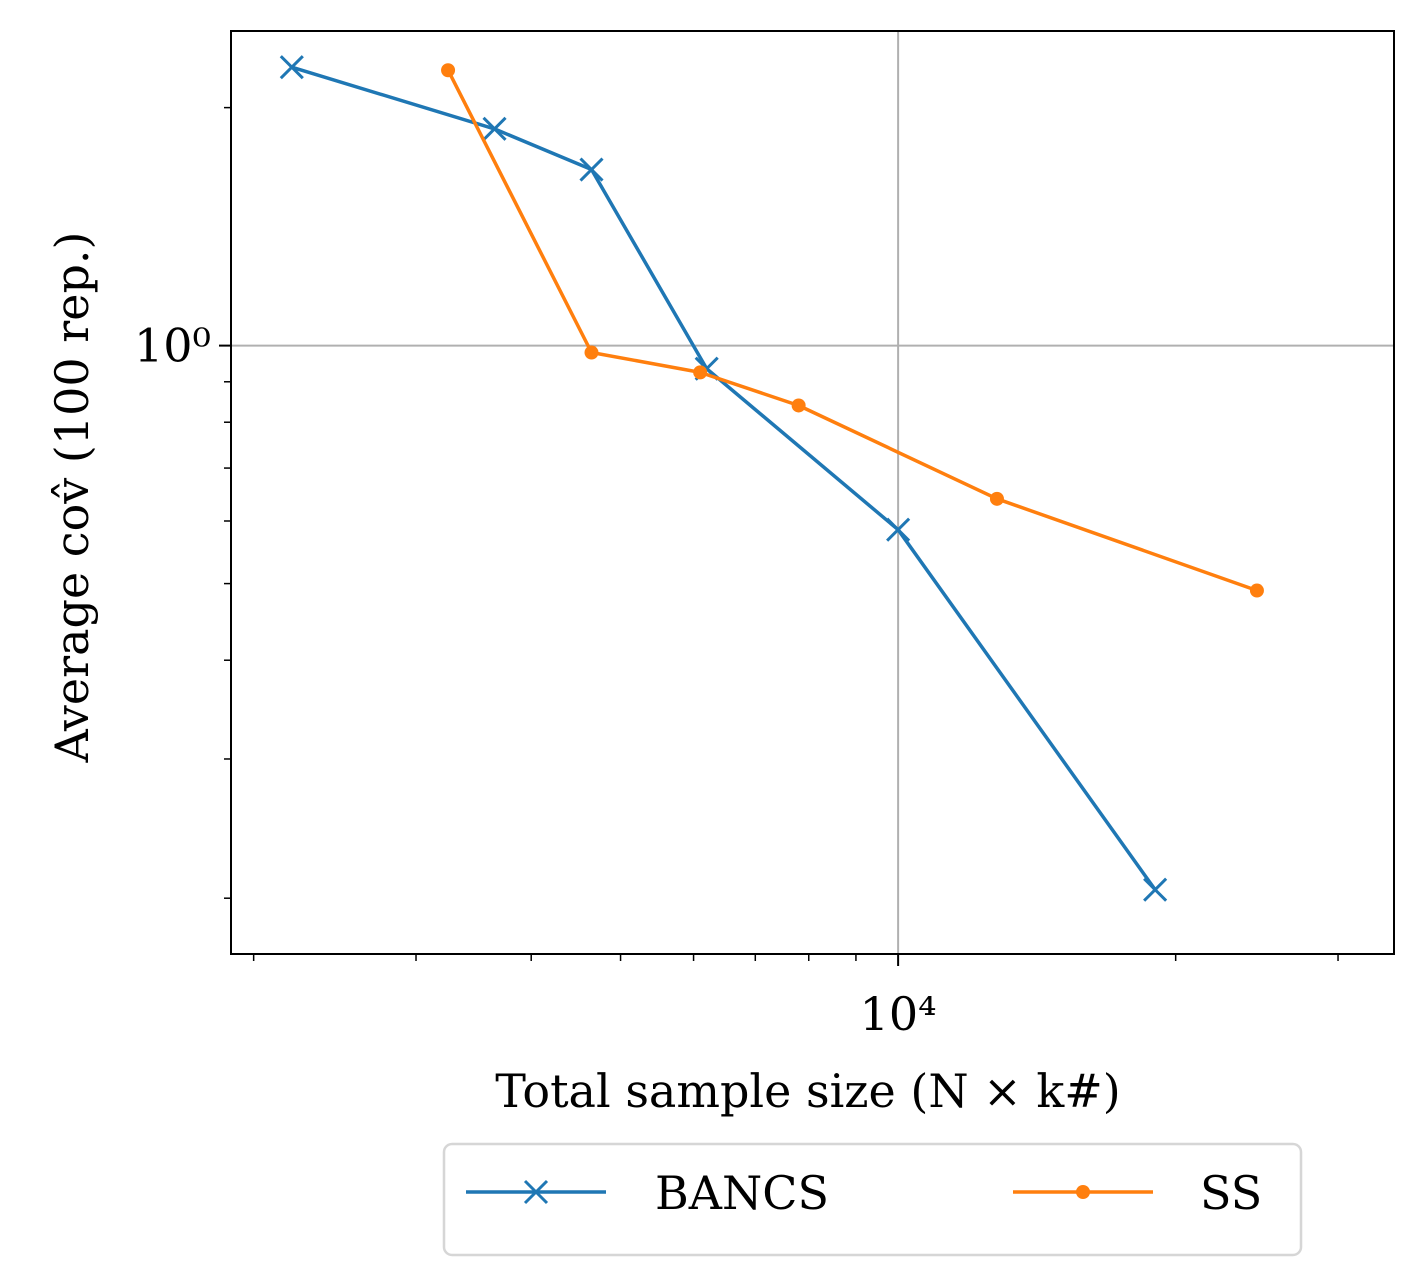 This screenshot has height=1287, width=1423. I want to click on legend-marker-ss, so click(1083, 1192).